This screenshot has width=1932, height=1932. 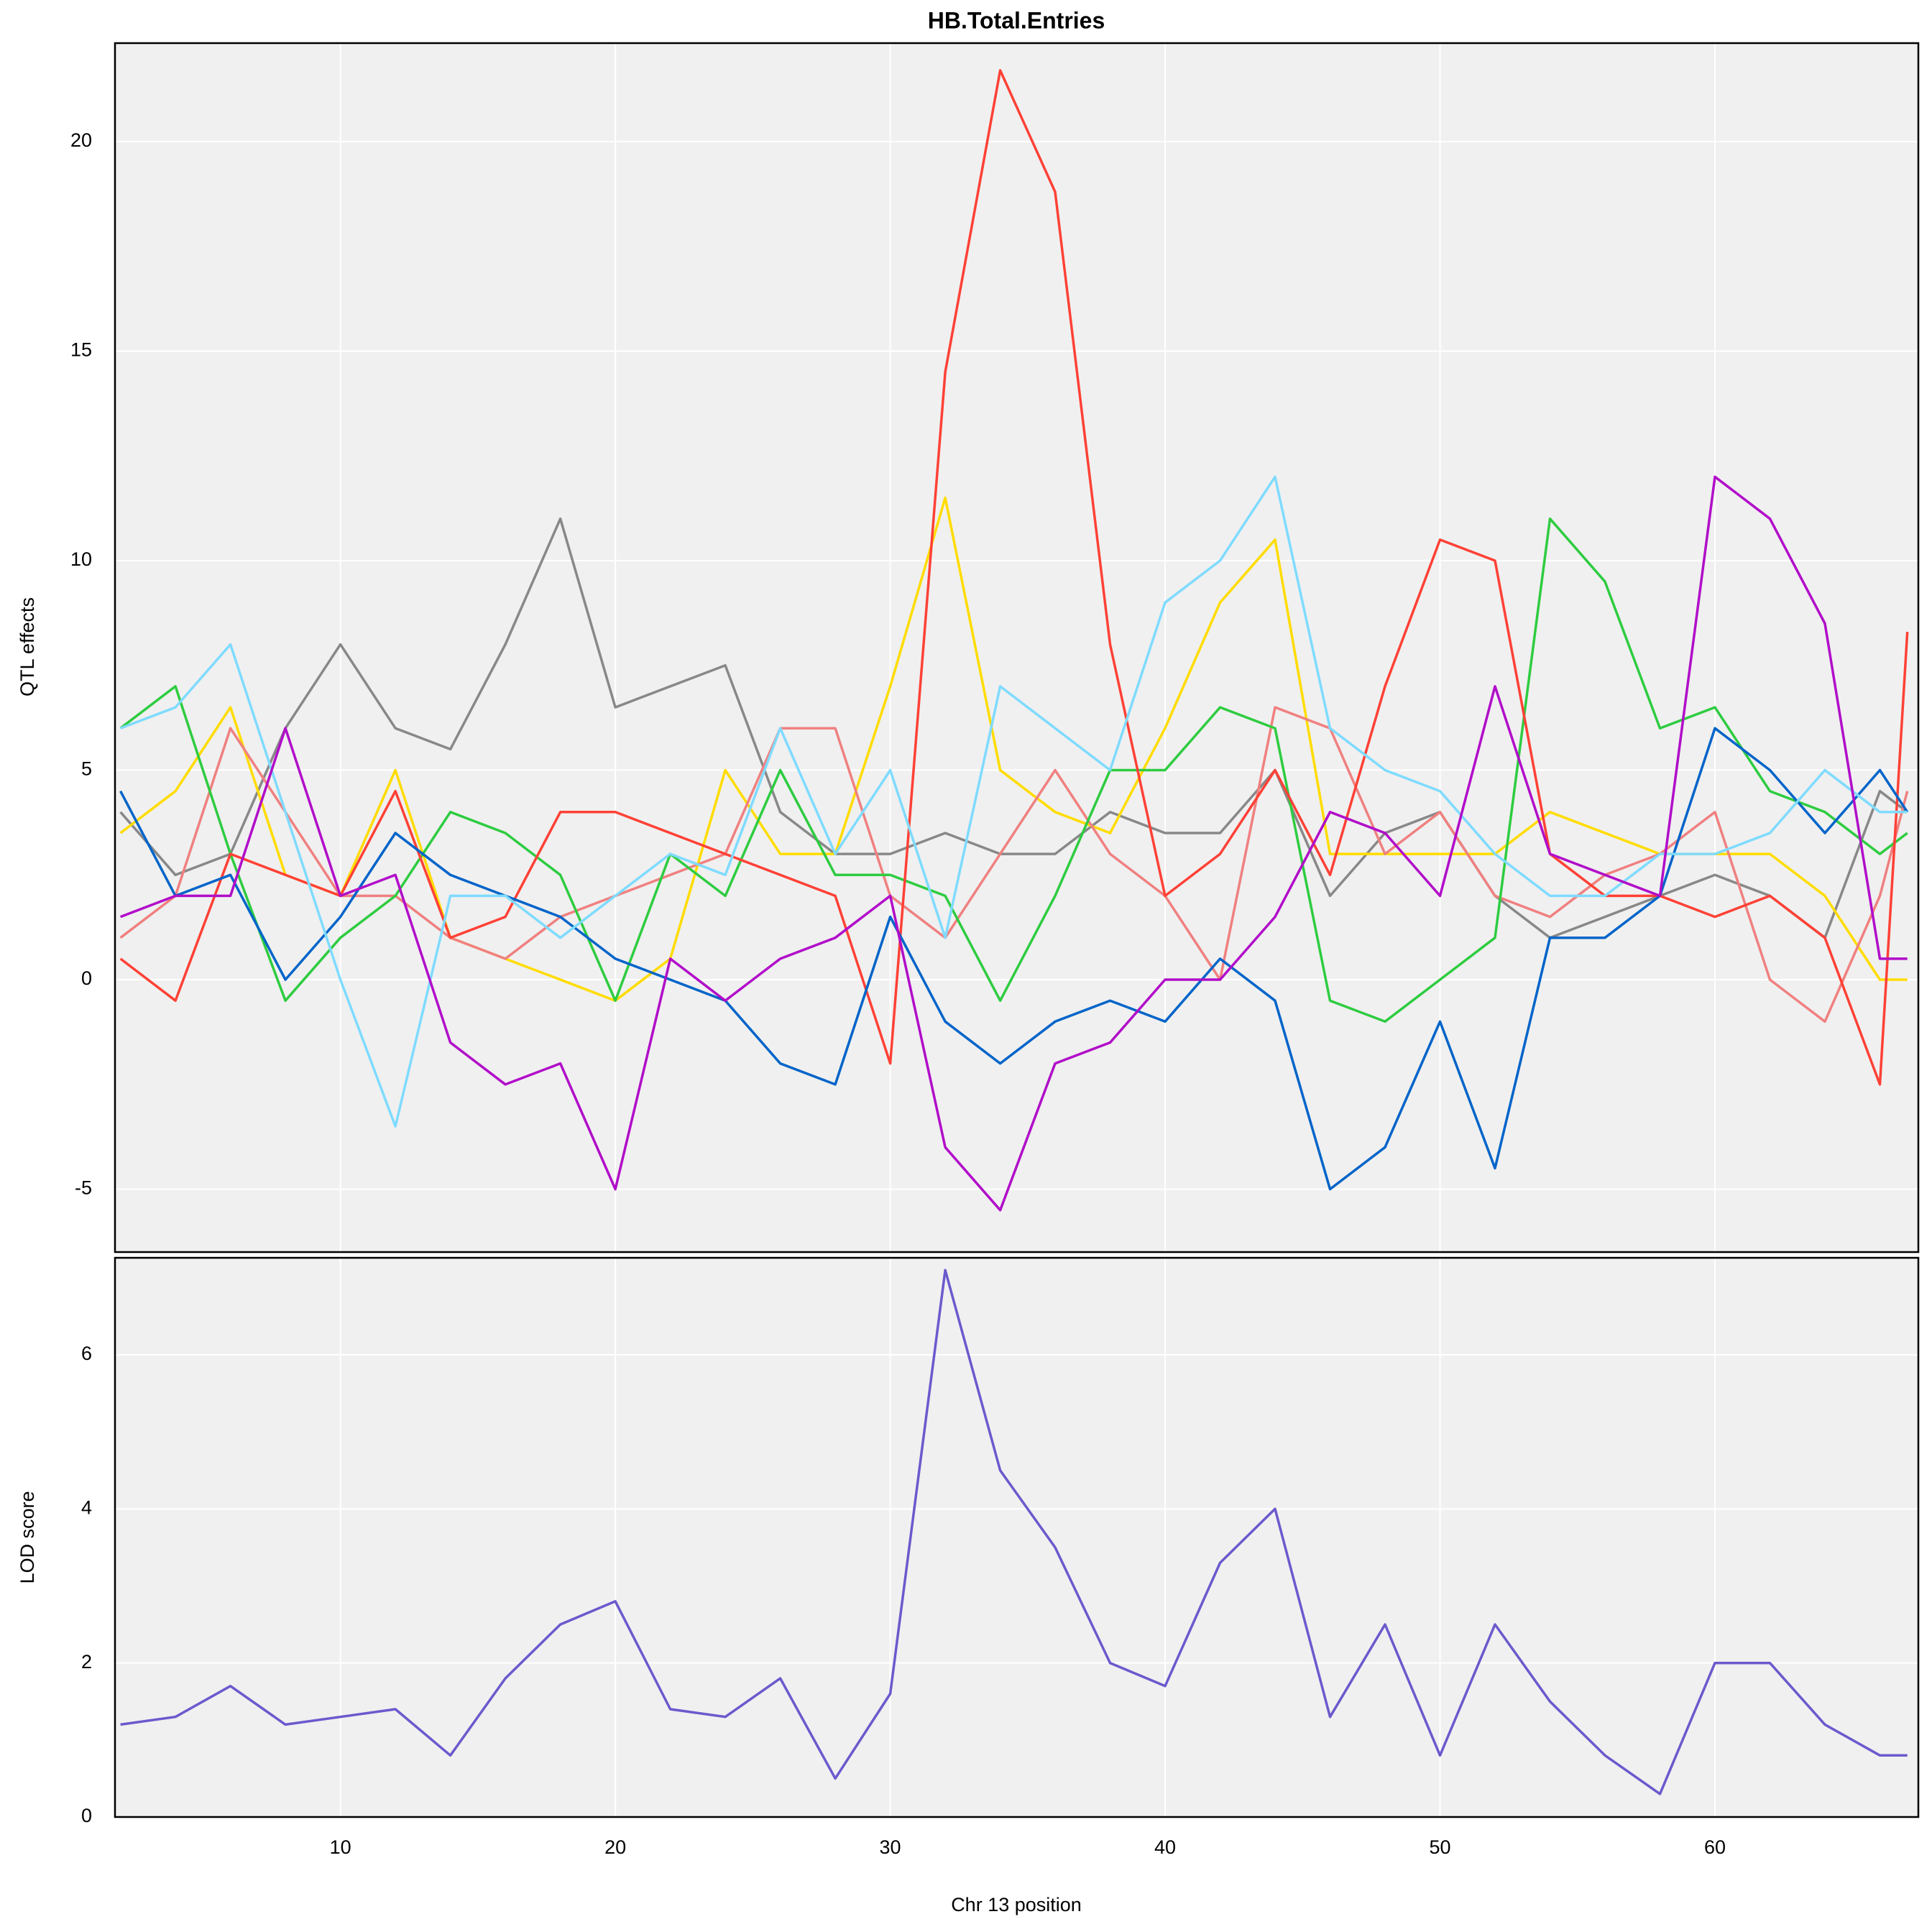 I want to click on x-axis-label: Chr 13 position, so click(x=1016, y=1904).